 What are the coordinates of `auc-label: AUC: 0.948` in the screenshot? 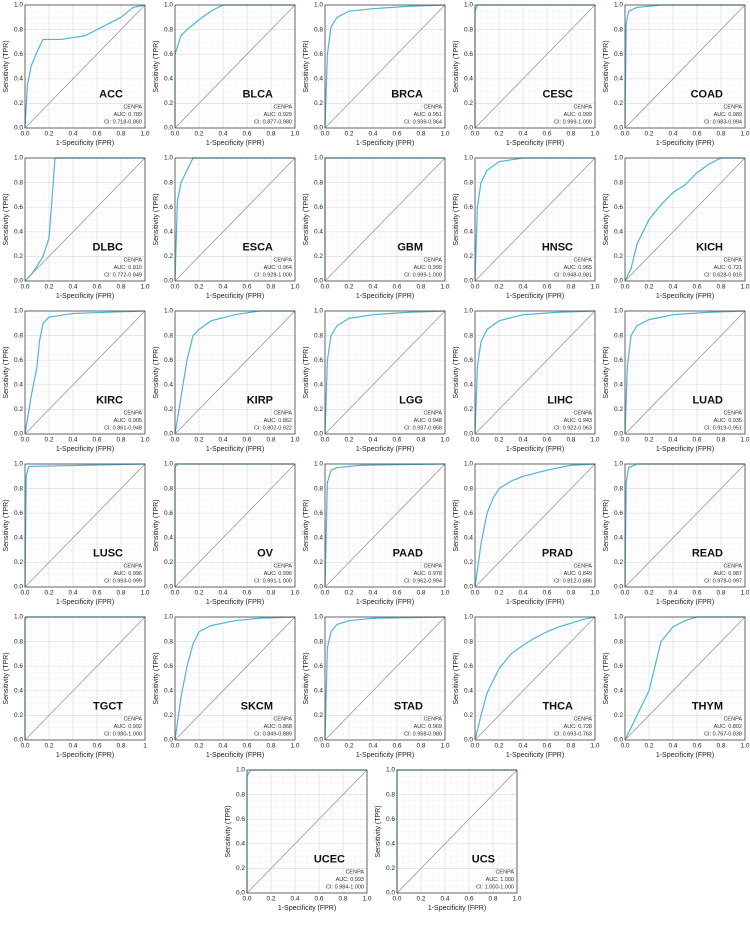 It's located at (428, 421).